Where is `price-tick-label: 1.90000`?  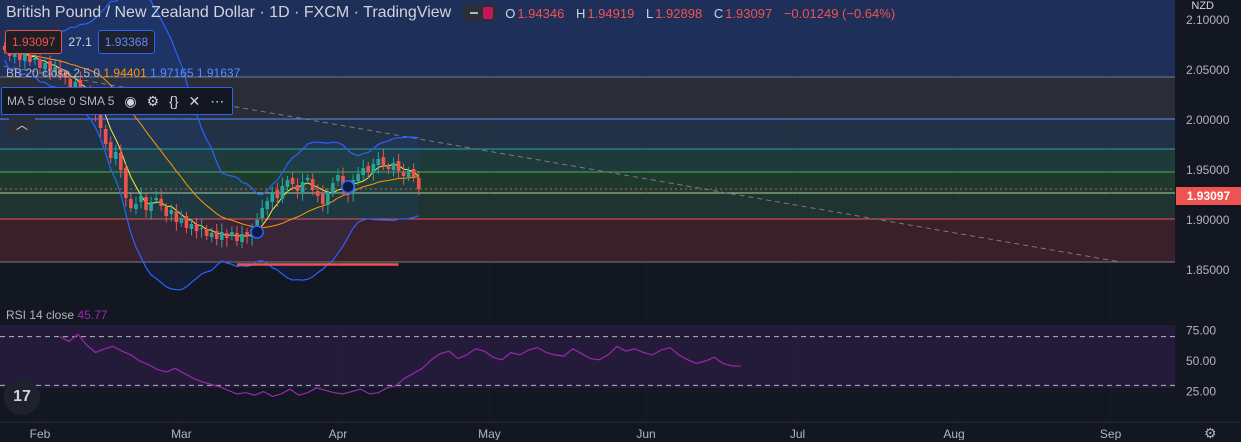 price-tick-label: 1.90000 is located at coordinates (1208, 220).